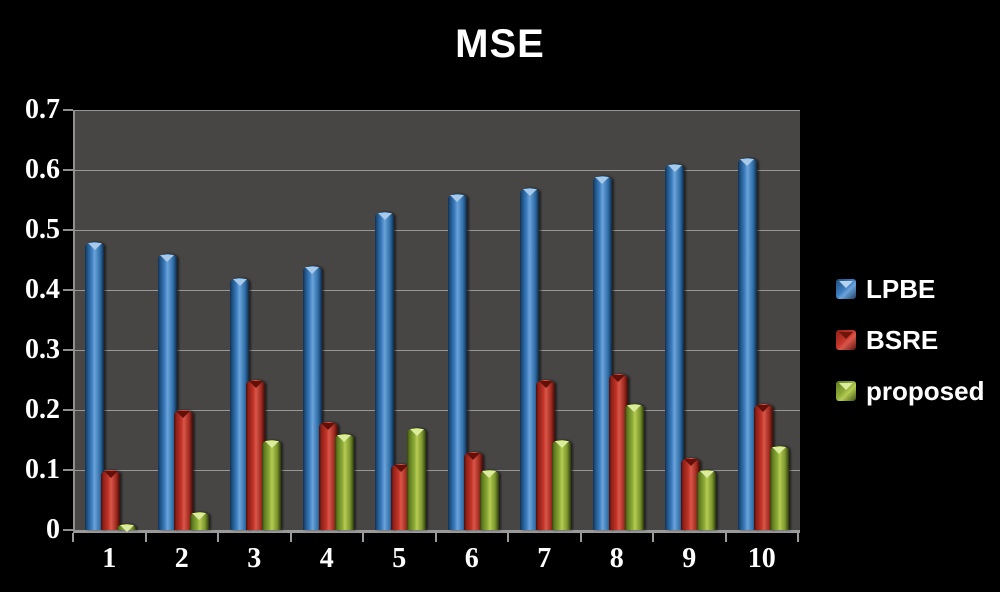 This screenshot has height=592, width=1000. What do you see at coordinates (616, 558) in the screenshot?
I see `x-axis-label: 8` at bounding box center [616, 558].